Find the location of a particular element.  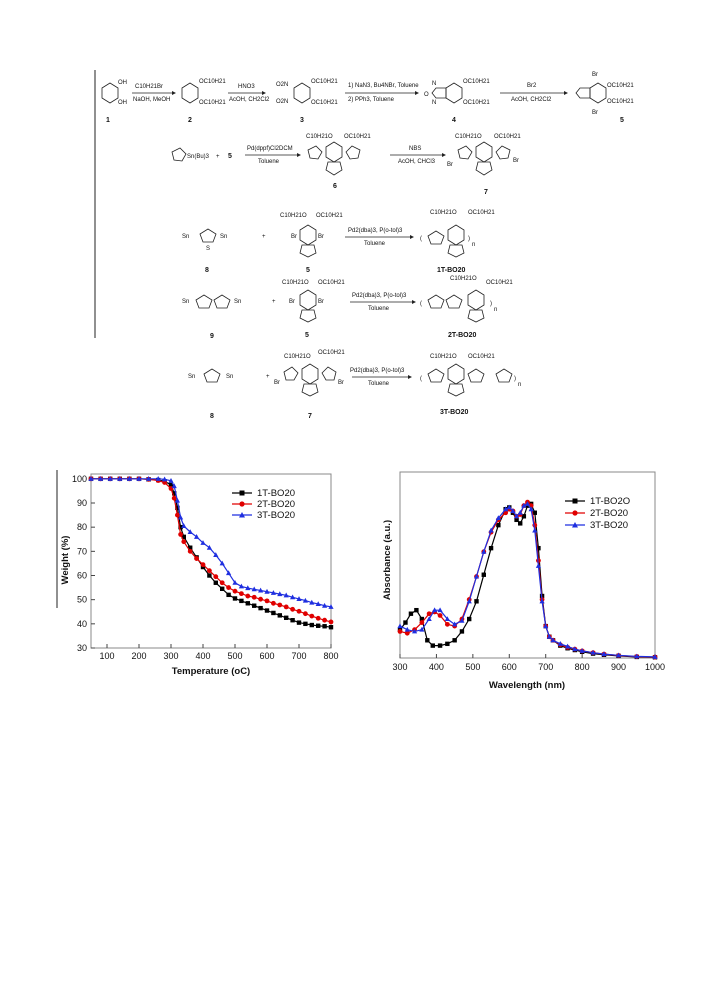

partner-label: 7 is located at coordinates (310, 416).